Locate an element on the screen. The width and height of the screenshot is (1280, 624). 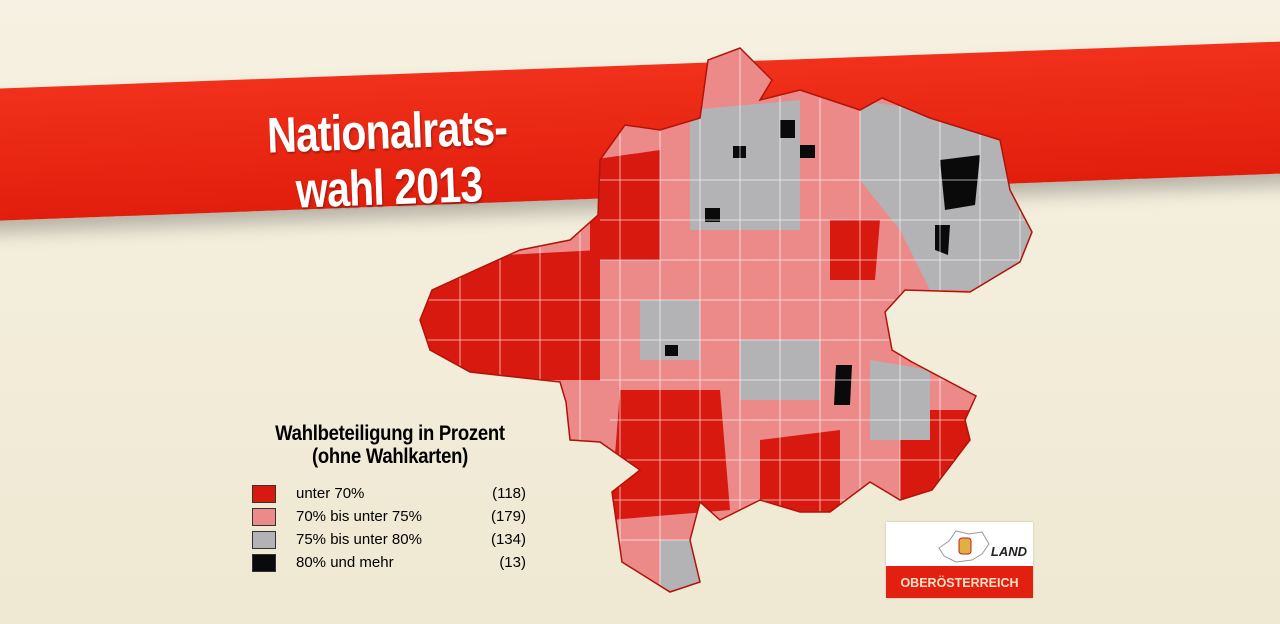
title-line-2: wahl 2013 is located at coordinates (389, 187).